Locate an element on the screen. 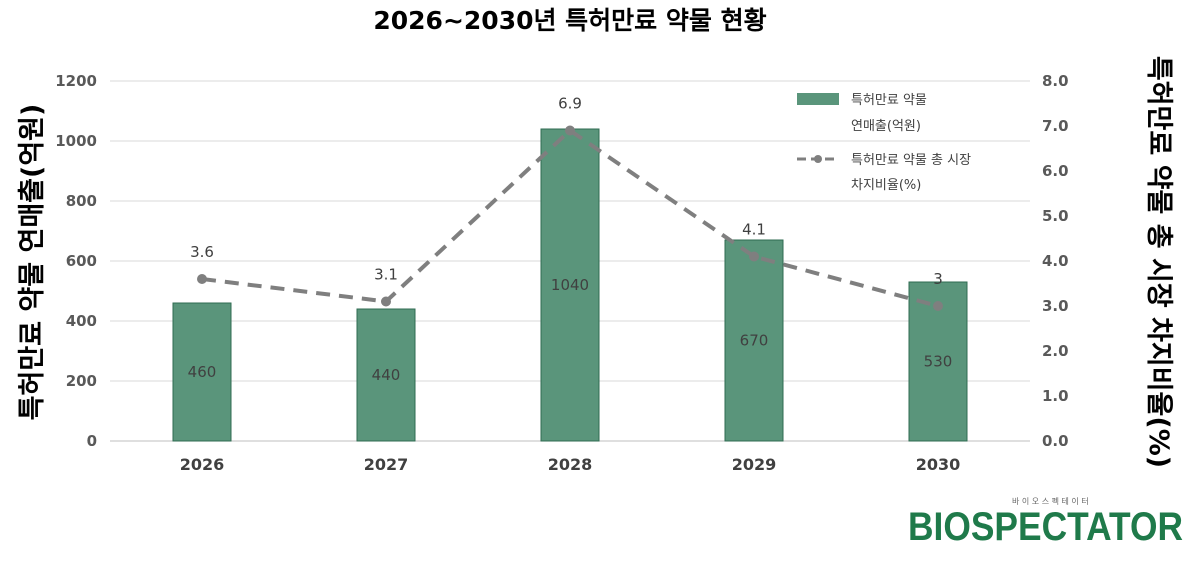 This screenshot has width=1200, height=580. line-value-label: 3.1 is located at coordinates (386, 275).